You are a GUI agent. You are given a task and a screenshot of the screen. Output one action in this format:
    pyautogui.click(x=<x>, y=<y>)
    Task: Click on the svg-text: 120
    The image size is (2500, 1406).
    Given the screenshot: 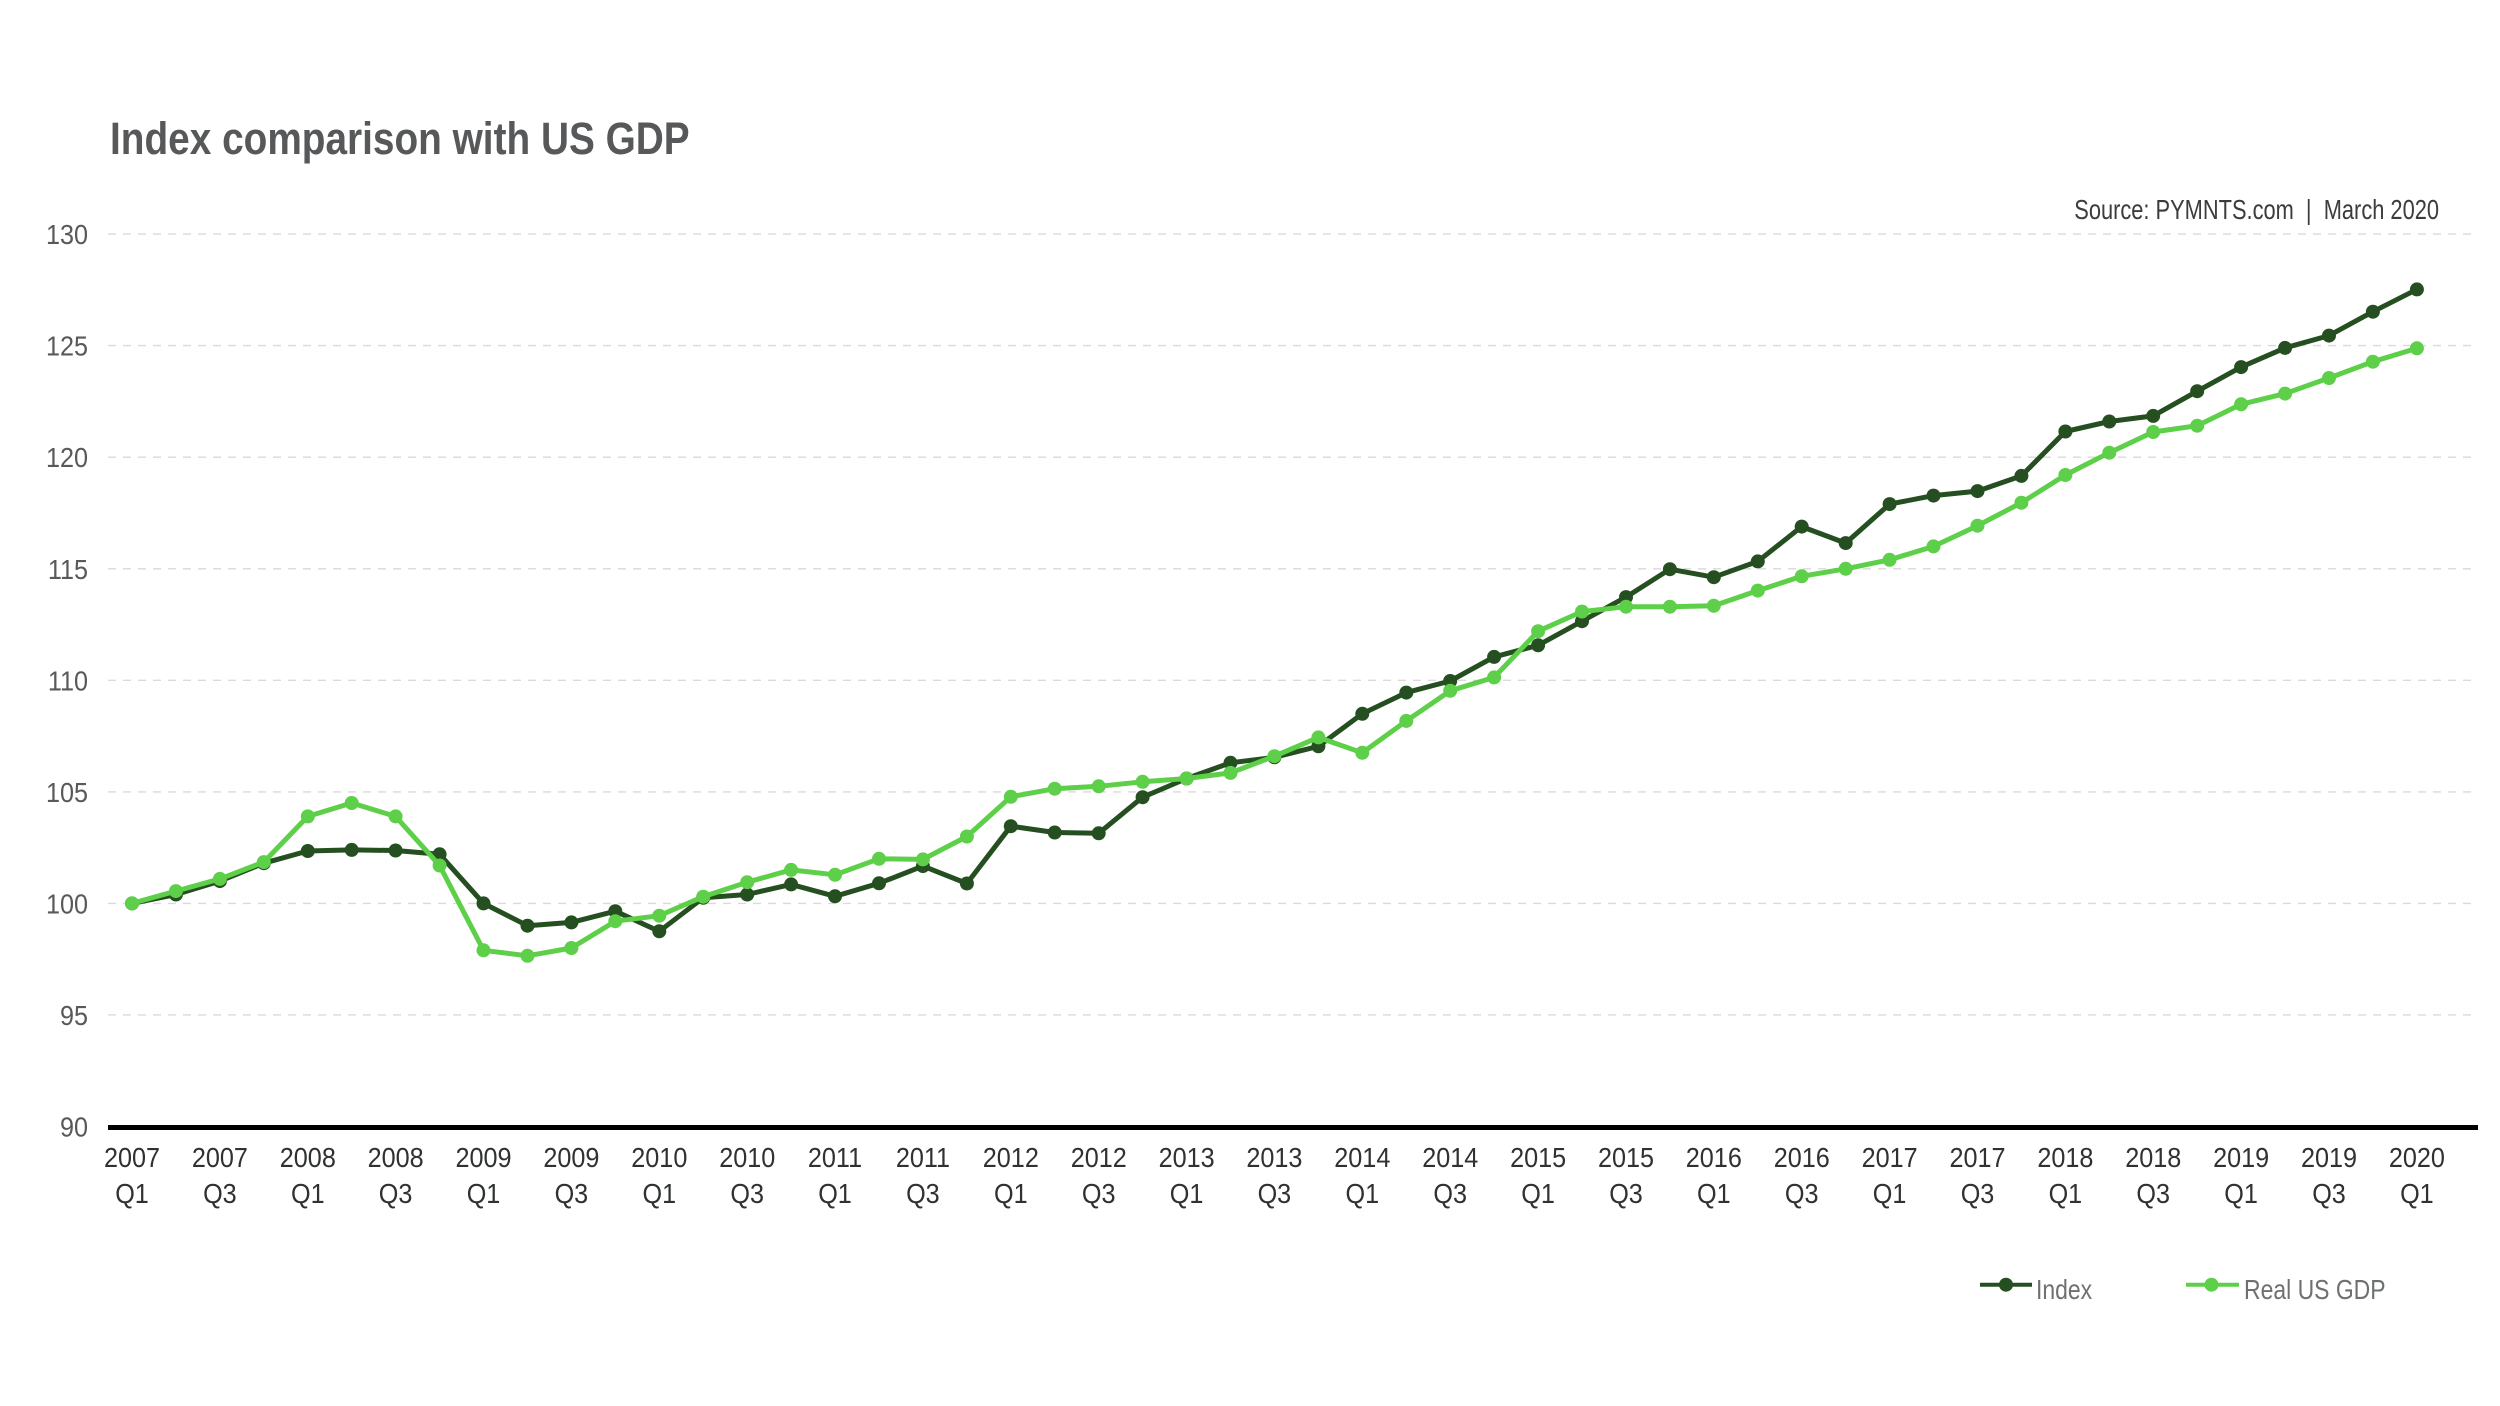 What is the action you would take?
    pyautogui.click(x=67, y=458)
    